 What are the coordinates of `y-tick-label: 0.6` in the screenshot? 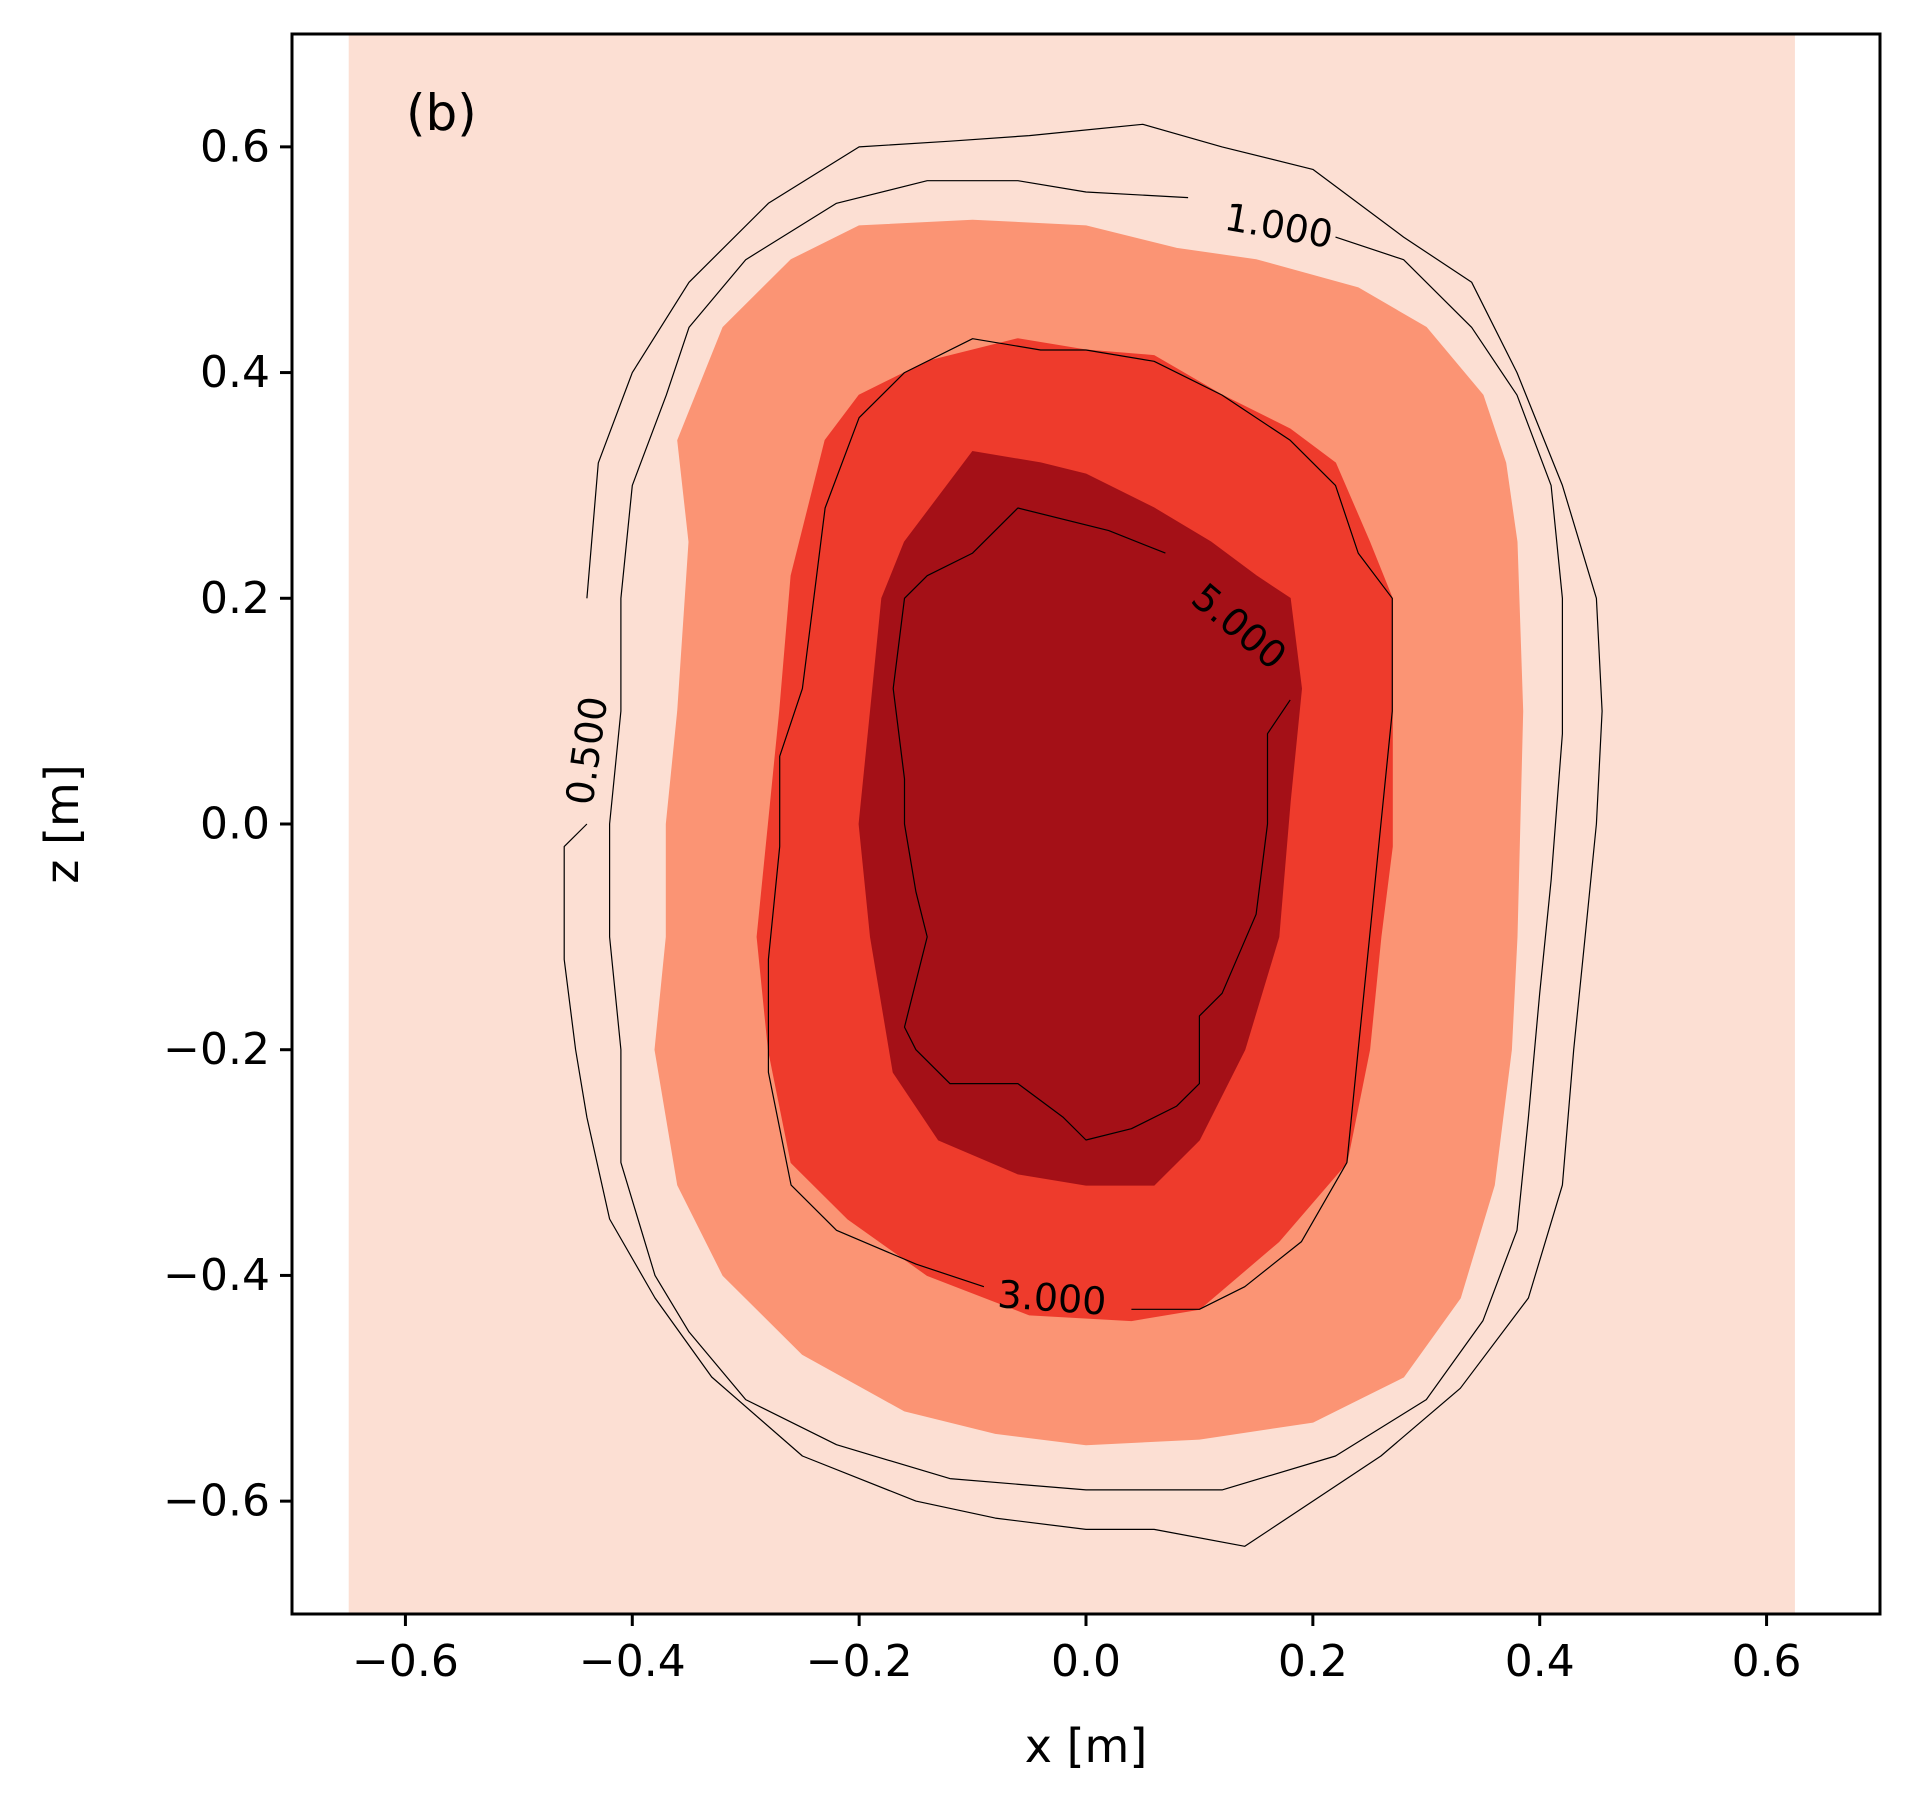 It's located at (235, 146).